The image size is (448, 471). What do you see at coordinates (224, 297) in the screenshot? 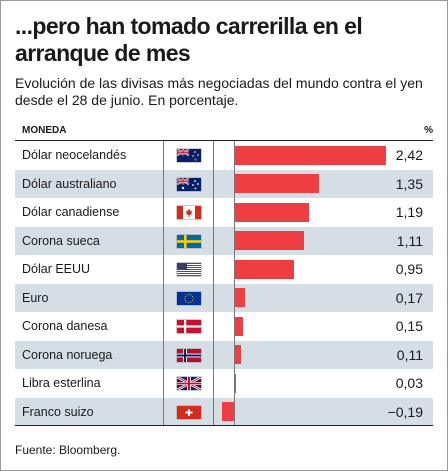
I see `chart-row: Euro 0,17` at bounding box center [224, 297].